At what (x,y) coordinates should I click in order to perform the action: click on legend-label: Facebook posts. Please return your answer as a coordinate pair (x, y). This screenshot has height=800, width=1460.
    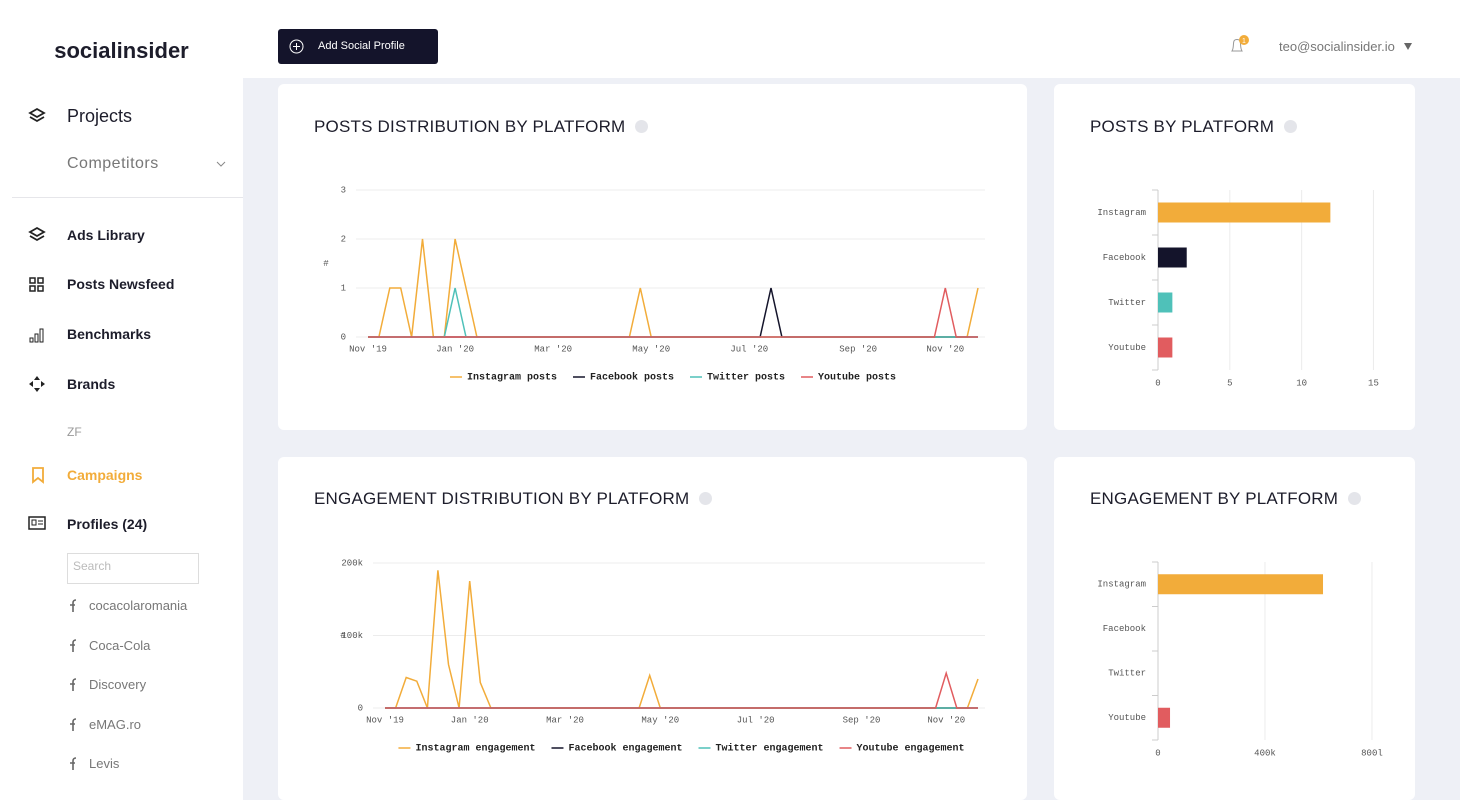
    Looking at the image, I should click on (632, 378).